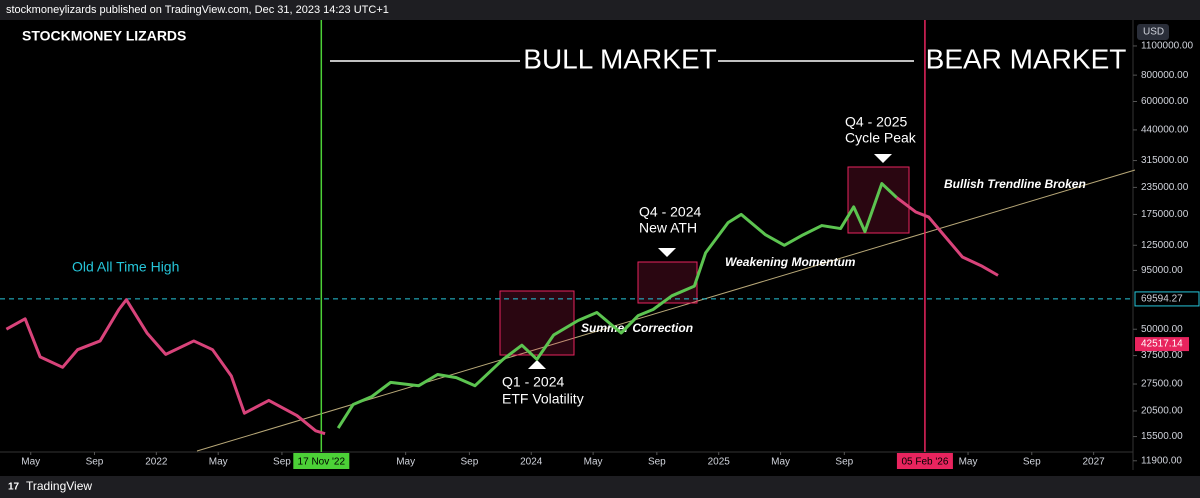 This screenshot has height=498, width=1200. Describe the element at coordinates (1162, 270) in the screenshot. I see `y-tick-label: 95000.00` at that location.